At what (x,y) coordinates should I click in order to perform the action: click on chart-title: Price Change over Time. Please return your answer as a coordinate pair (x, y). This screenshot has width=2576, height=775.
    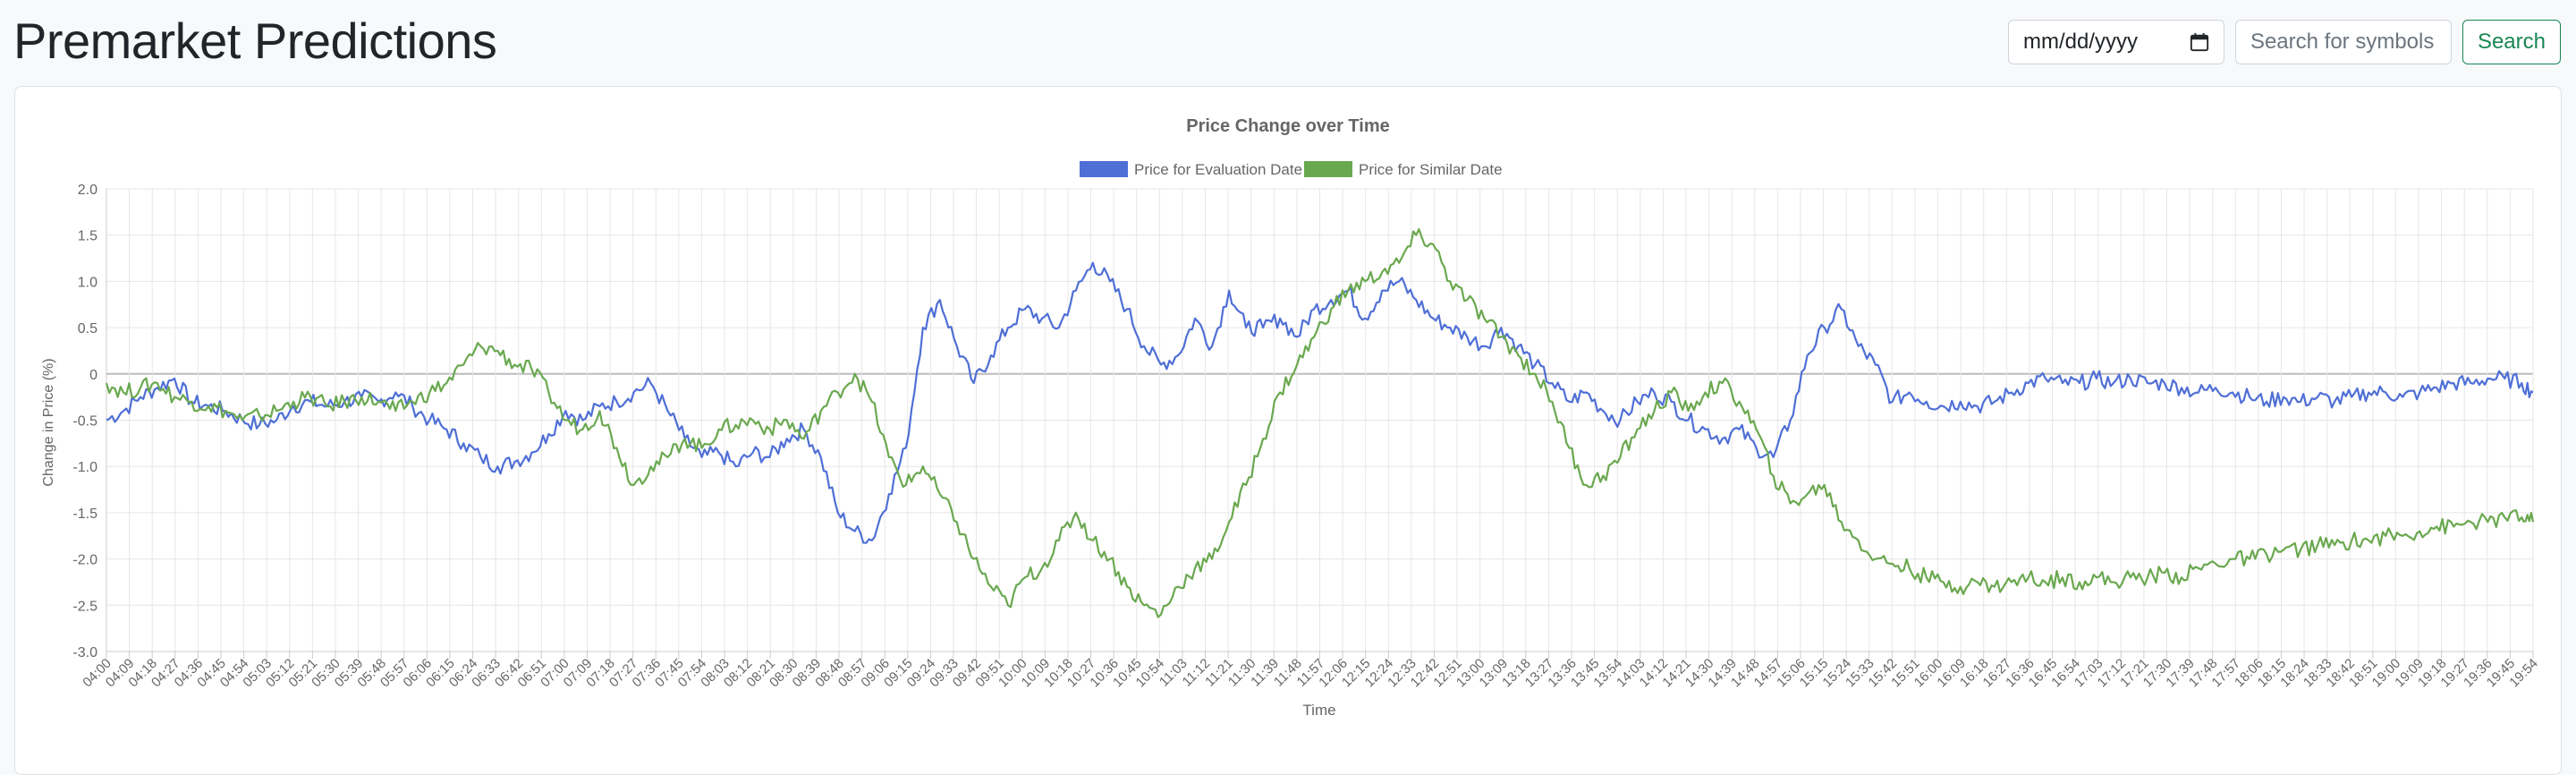
    Looking at the image, I should click on (1288, 126).